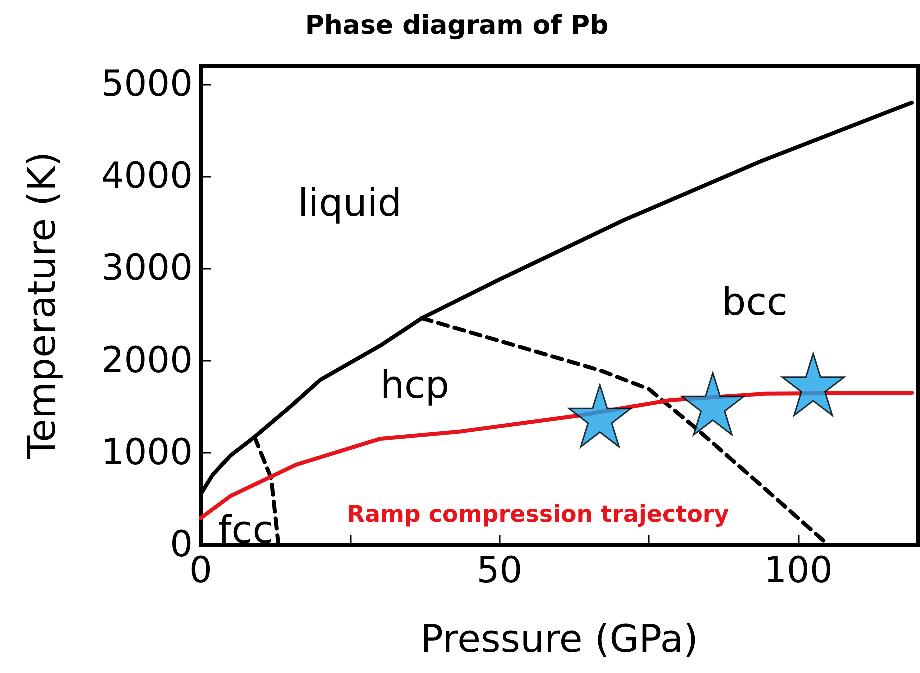 The height and width of the screenshot is (673, 920). What do you see at coordinates (147, 361) in the screenshot?
I see `y-tick-label: 2000` at bounding box center [147, 361].